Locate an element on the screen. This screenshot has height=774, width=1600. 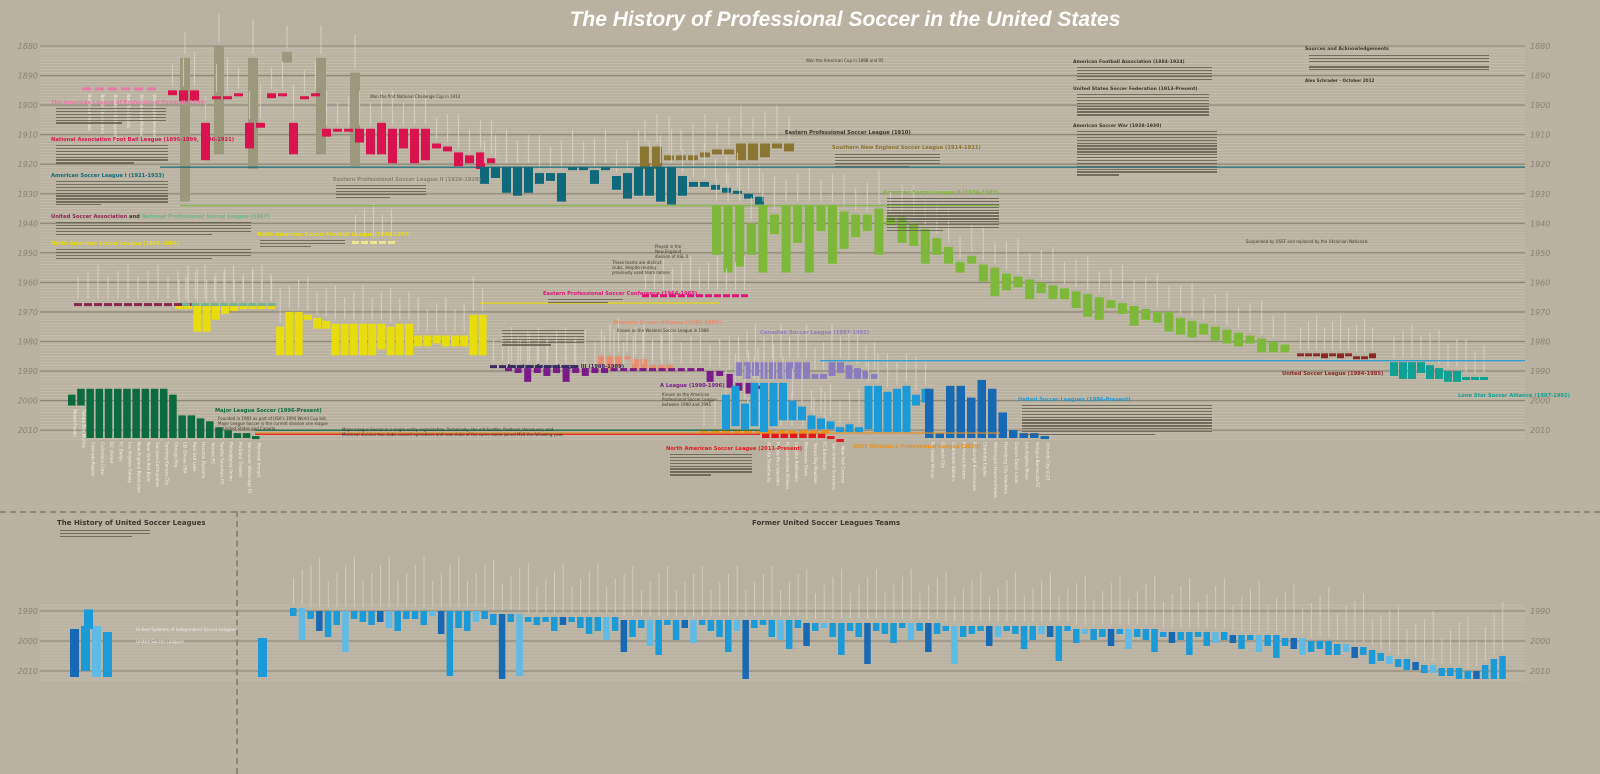
nasl11-team-bar is located at coordinates (775, 436).